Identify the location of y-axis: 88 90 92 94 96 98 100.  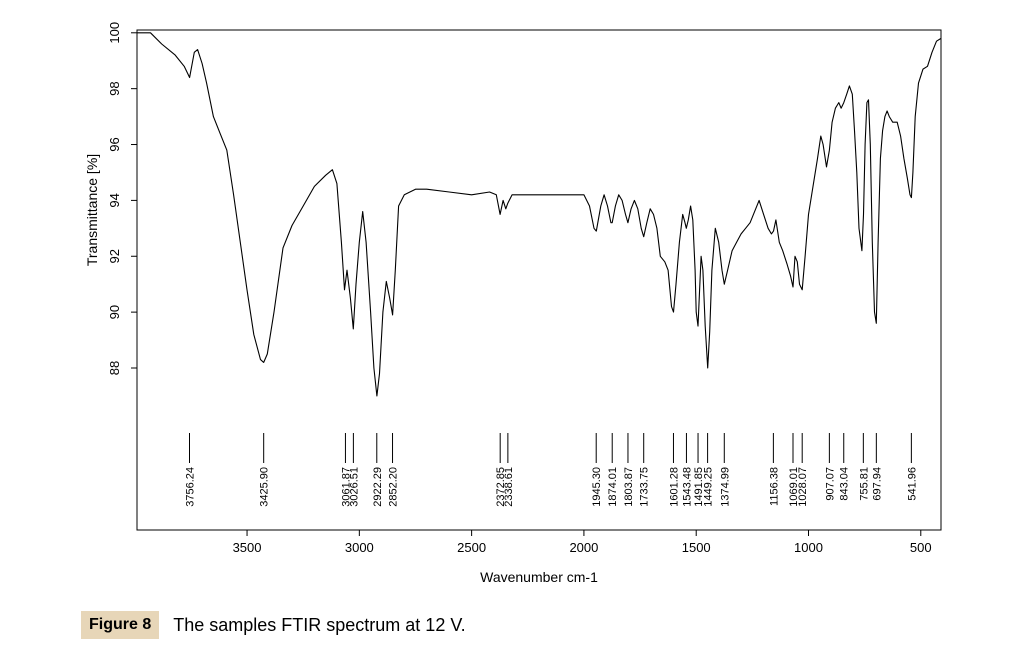
(122, 198).